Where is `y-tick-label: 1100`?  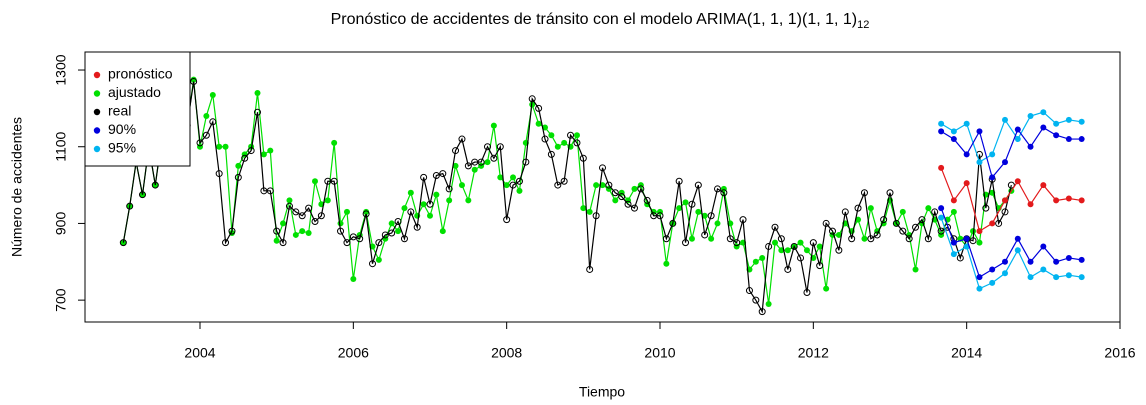 y-tick-label: 1100 is located at coordinates (61, 146).